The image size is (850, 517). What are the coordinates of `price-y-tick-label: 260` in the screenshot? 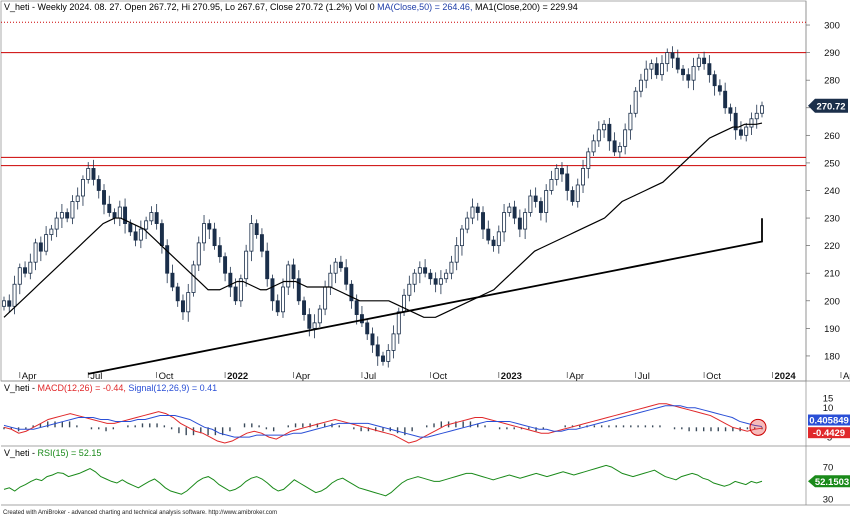 It's located at (832, 136).